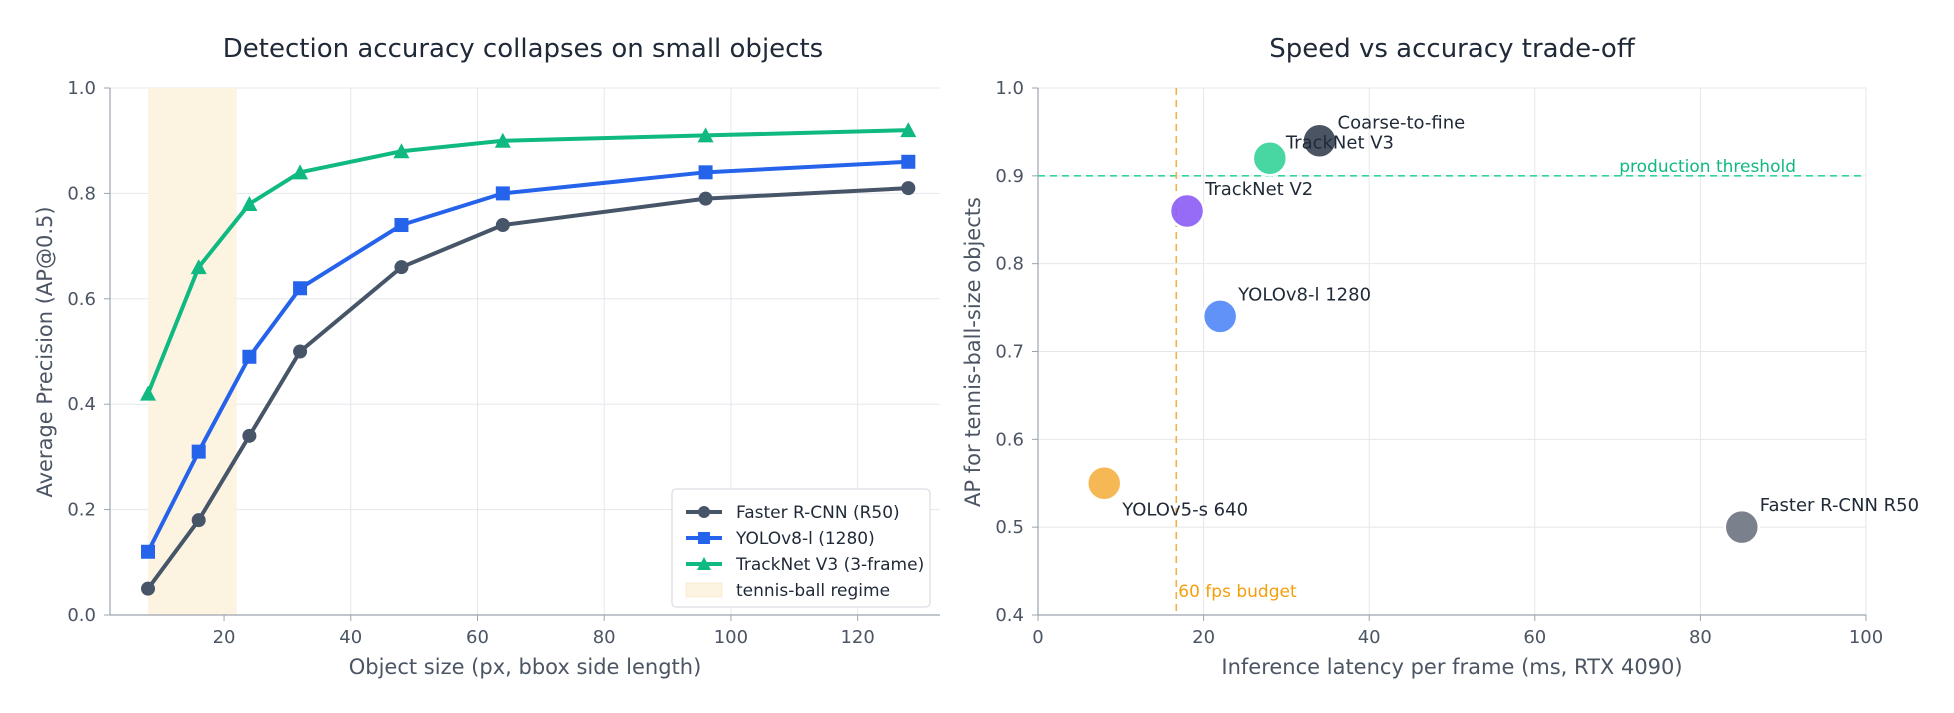  Describe the element at coordinates (704, 590) in the screenshot. I see `legend-swatch-band` at that location.